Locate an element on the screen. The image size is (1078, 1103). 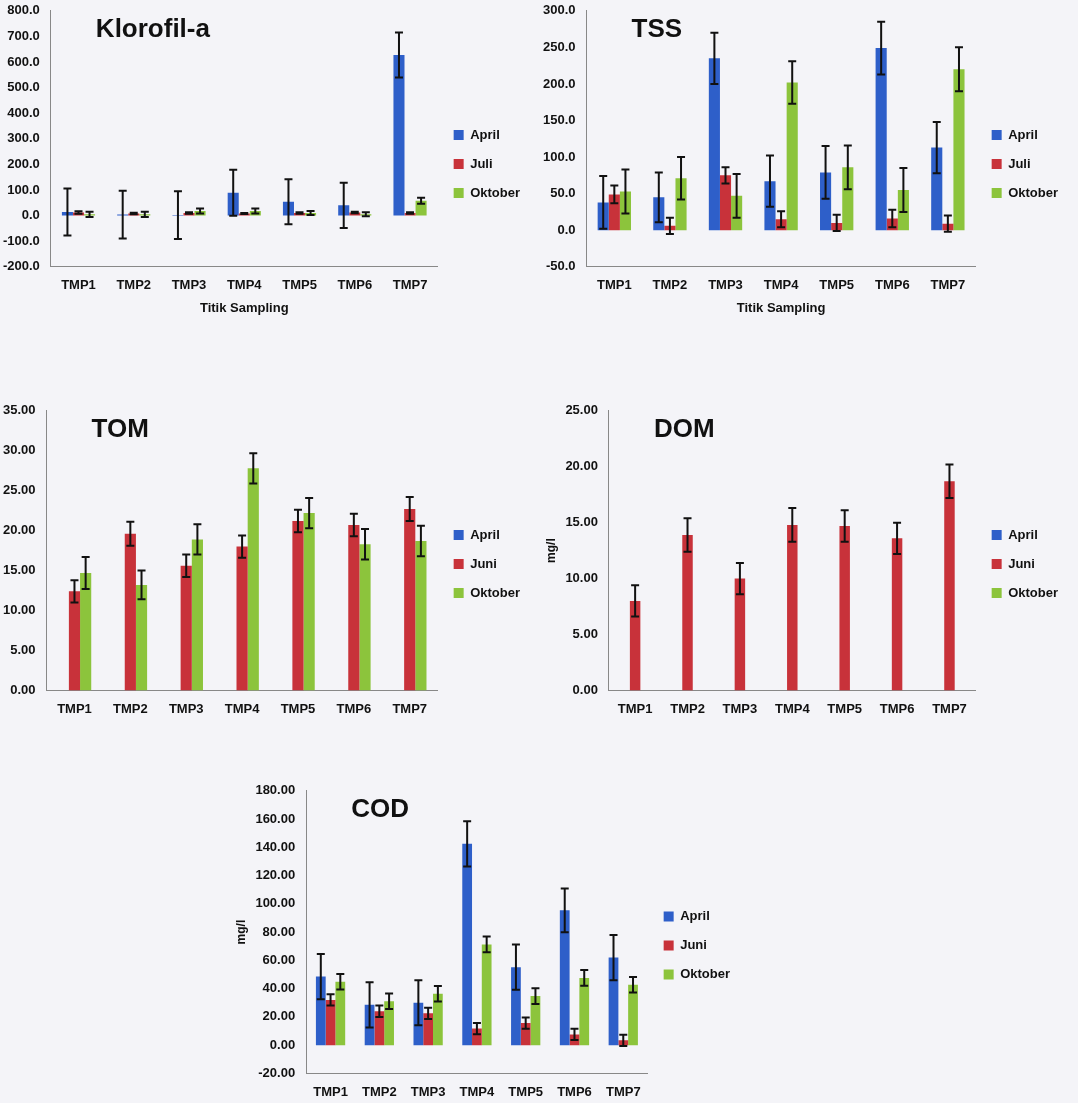
legend-label: Juli is located at coordinates (481, 163).